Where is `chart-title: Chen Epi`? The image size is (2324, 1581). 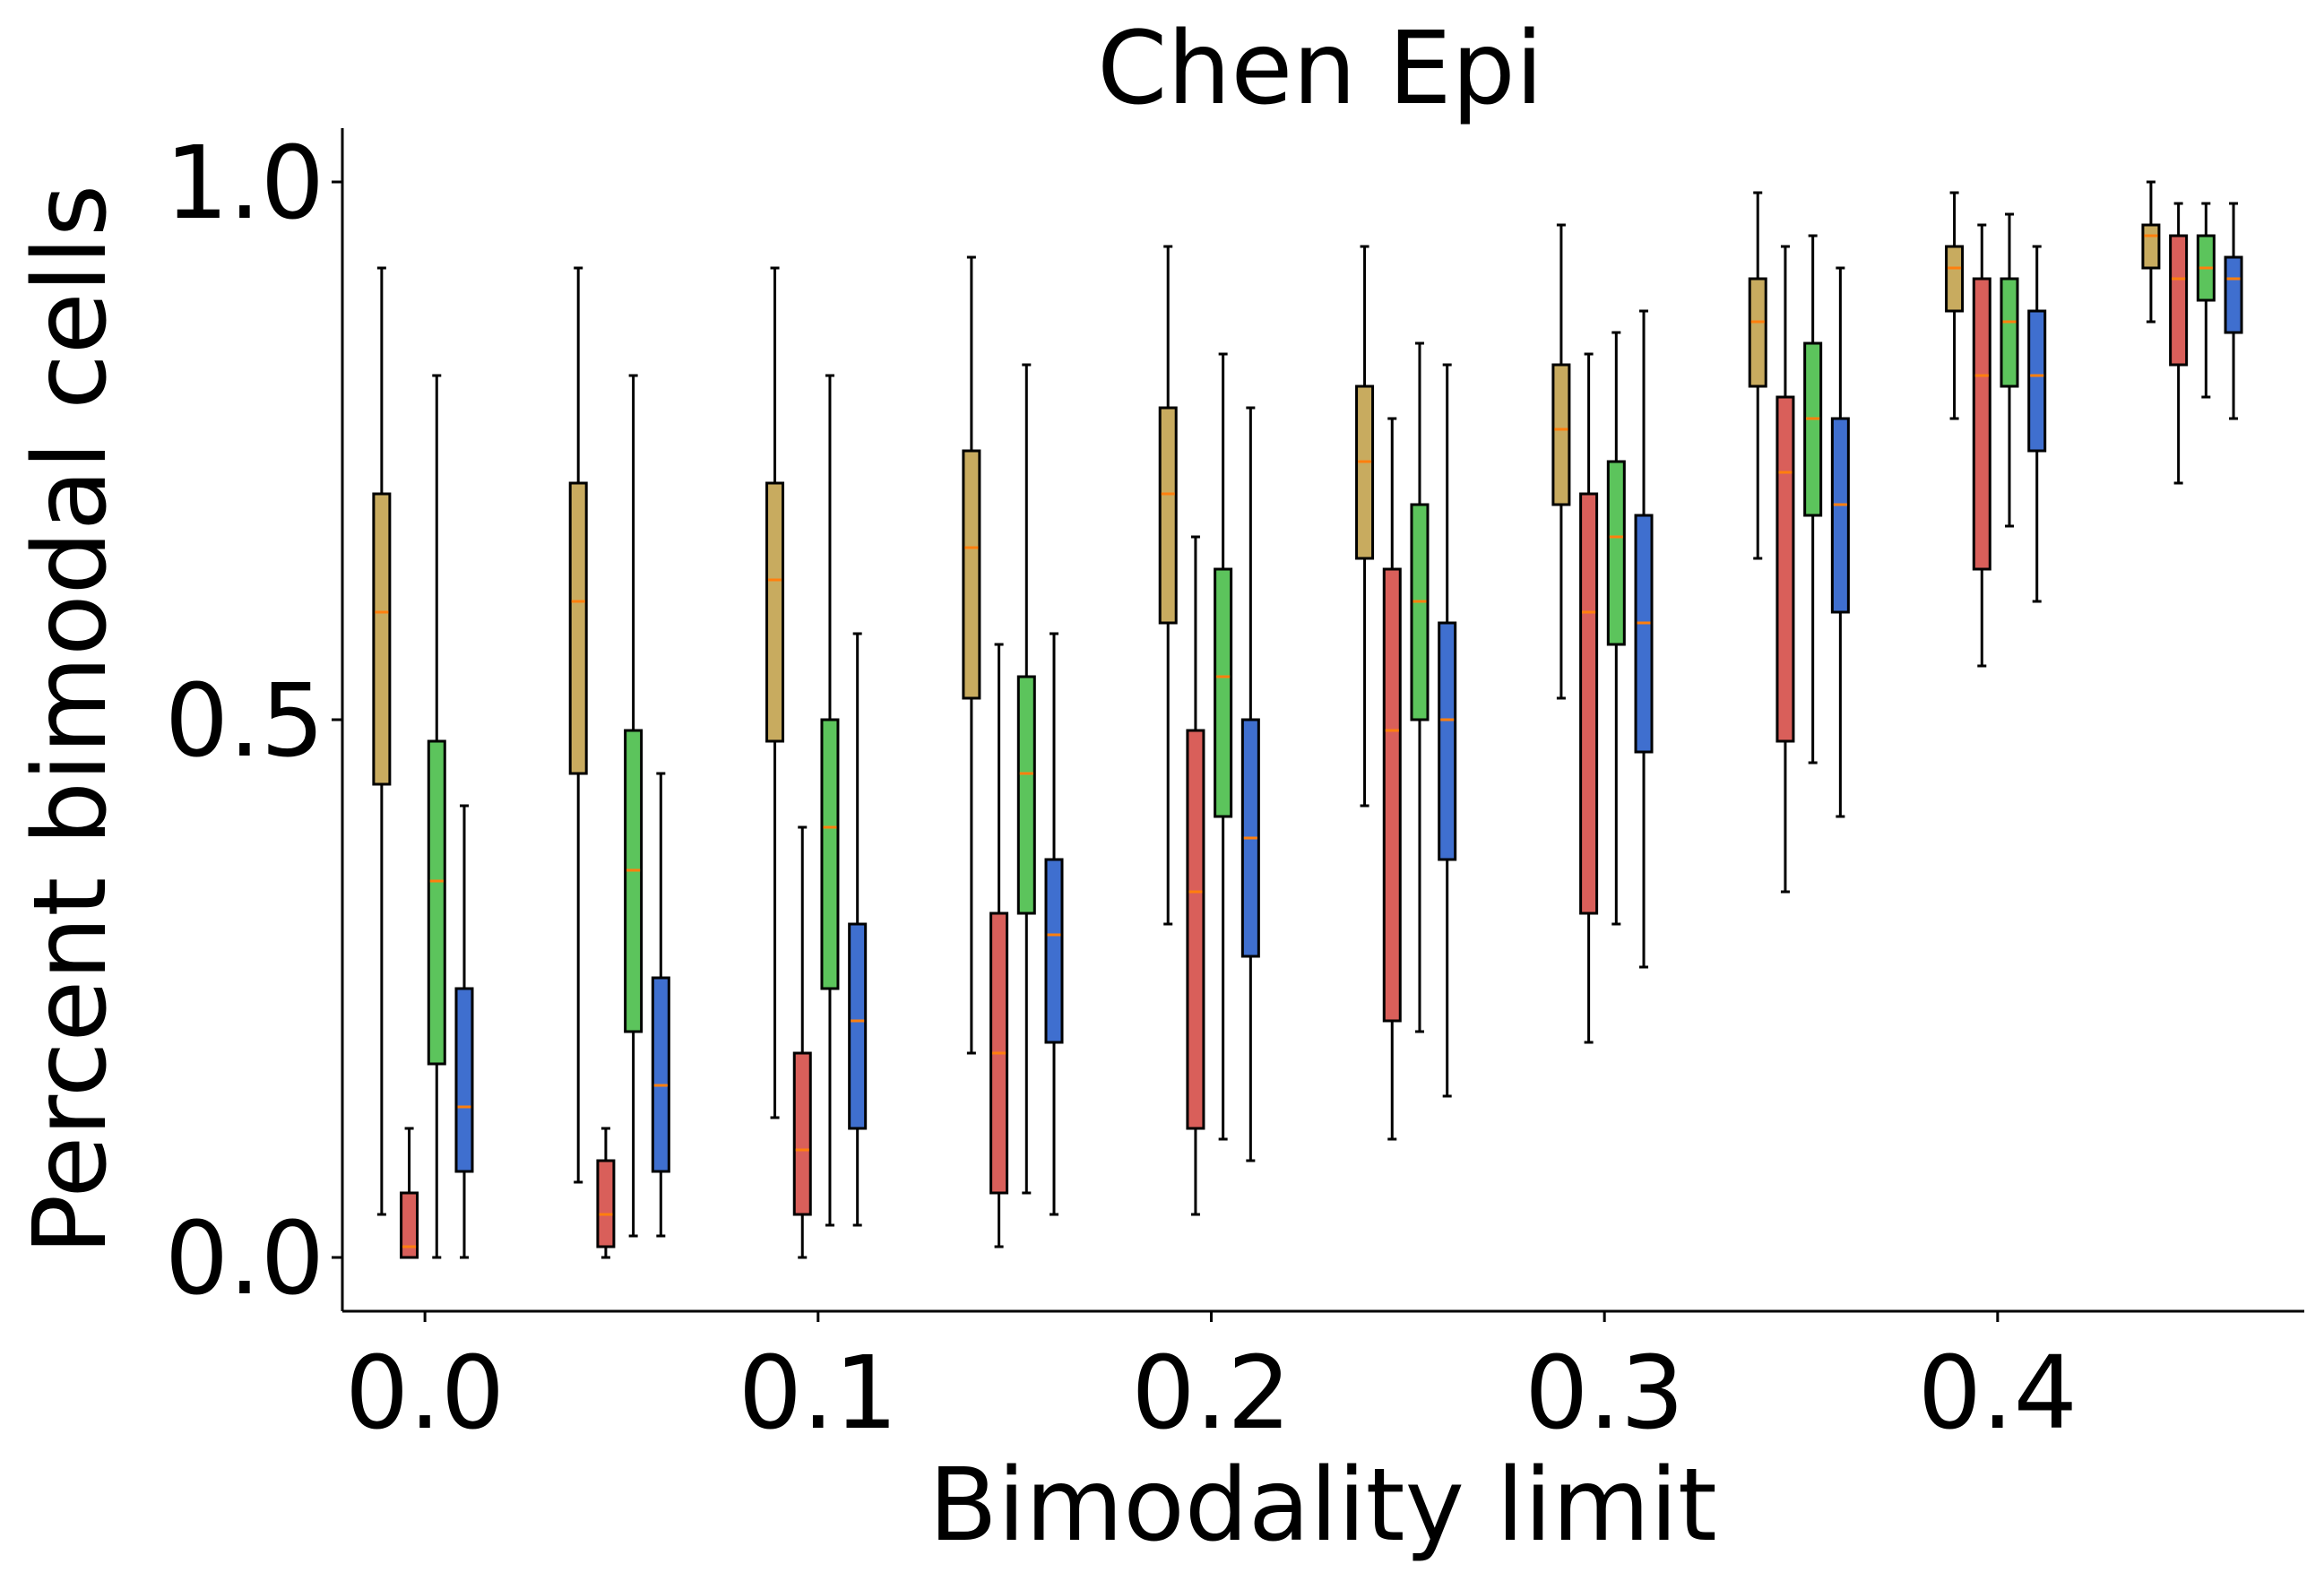 chart-title: Chen Epi is located at coordinates (1320, 69).